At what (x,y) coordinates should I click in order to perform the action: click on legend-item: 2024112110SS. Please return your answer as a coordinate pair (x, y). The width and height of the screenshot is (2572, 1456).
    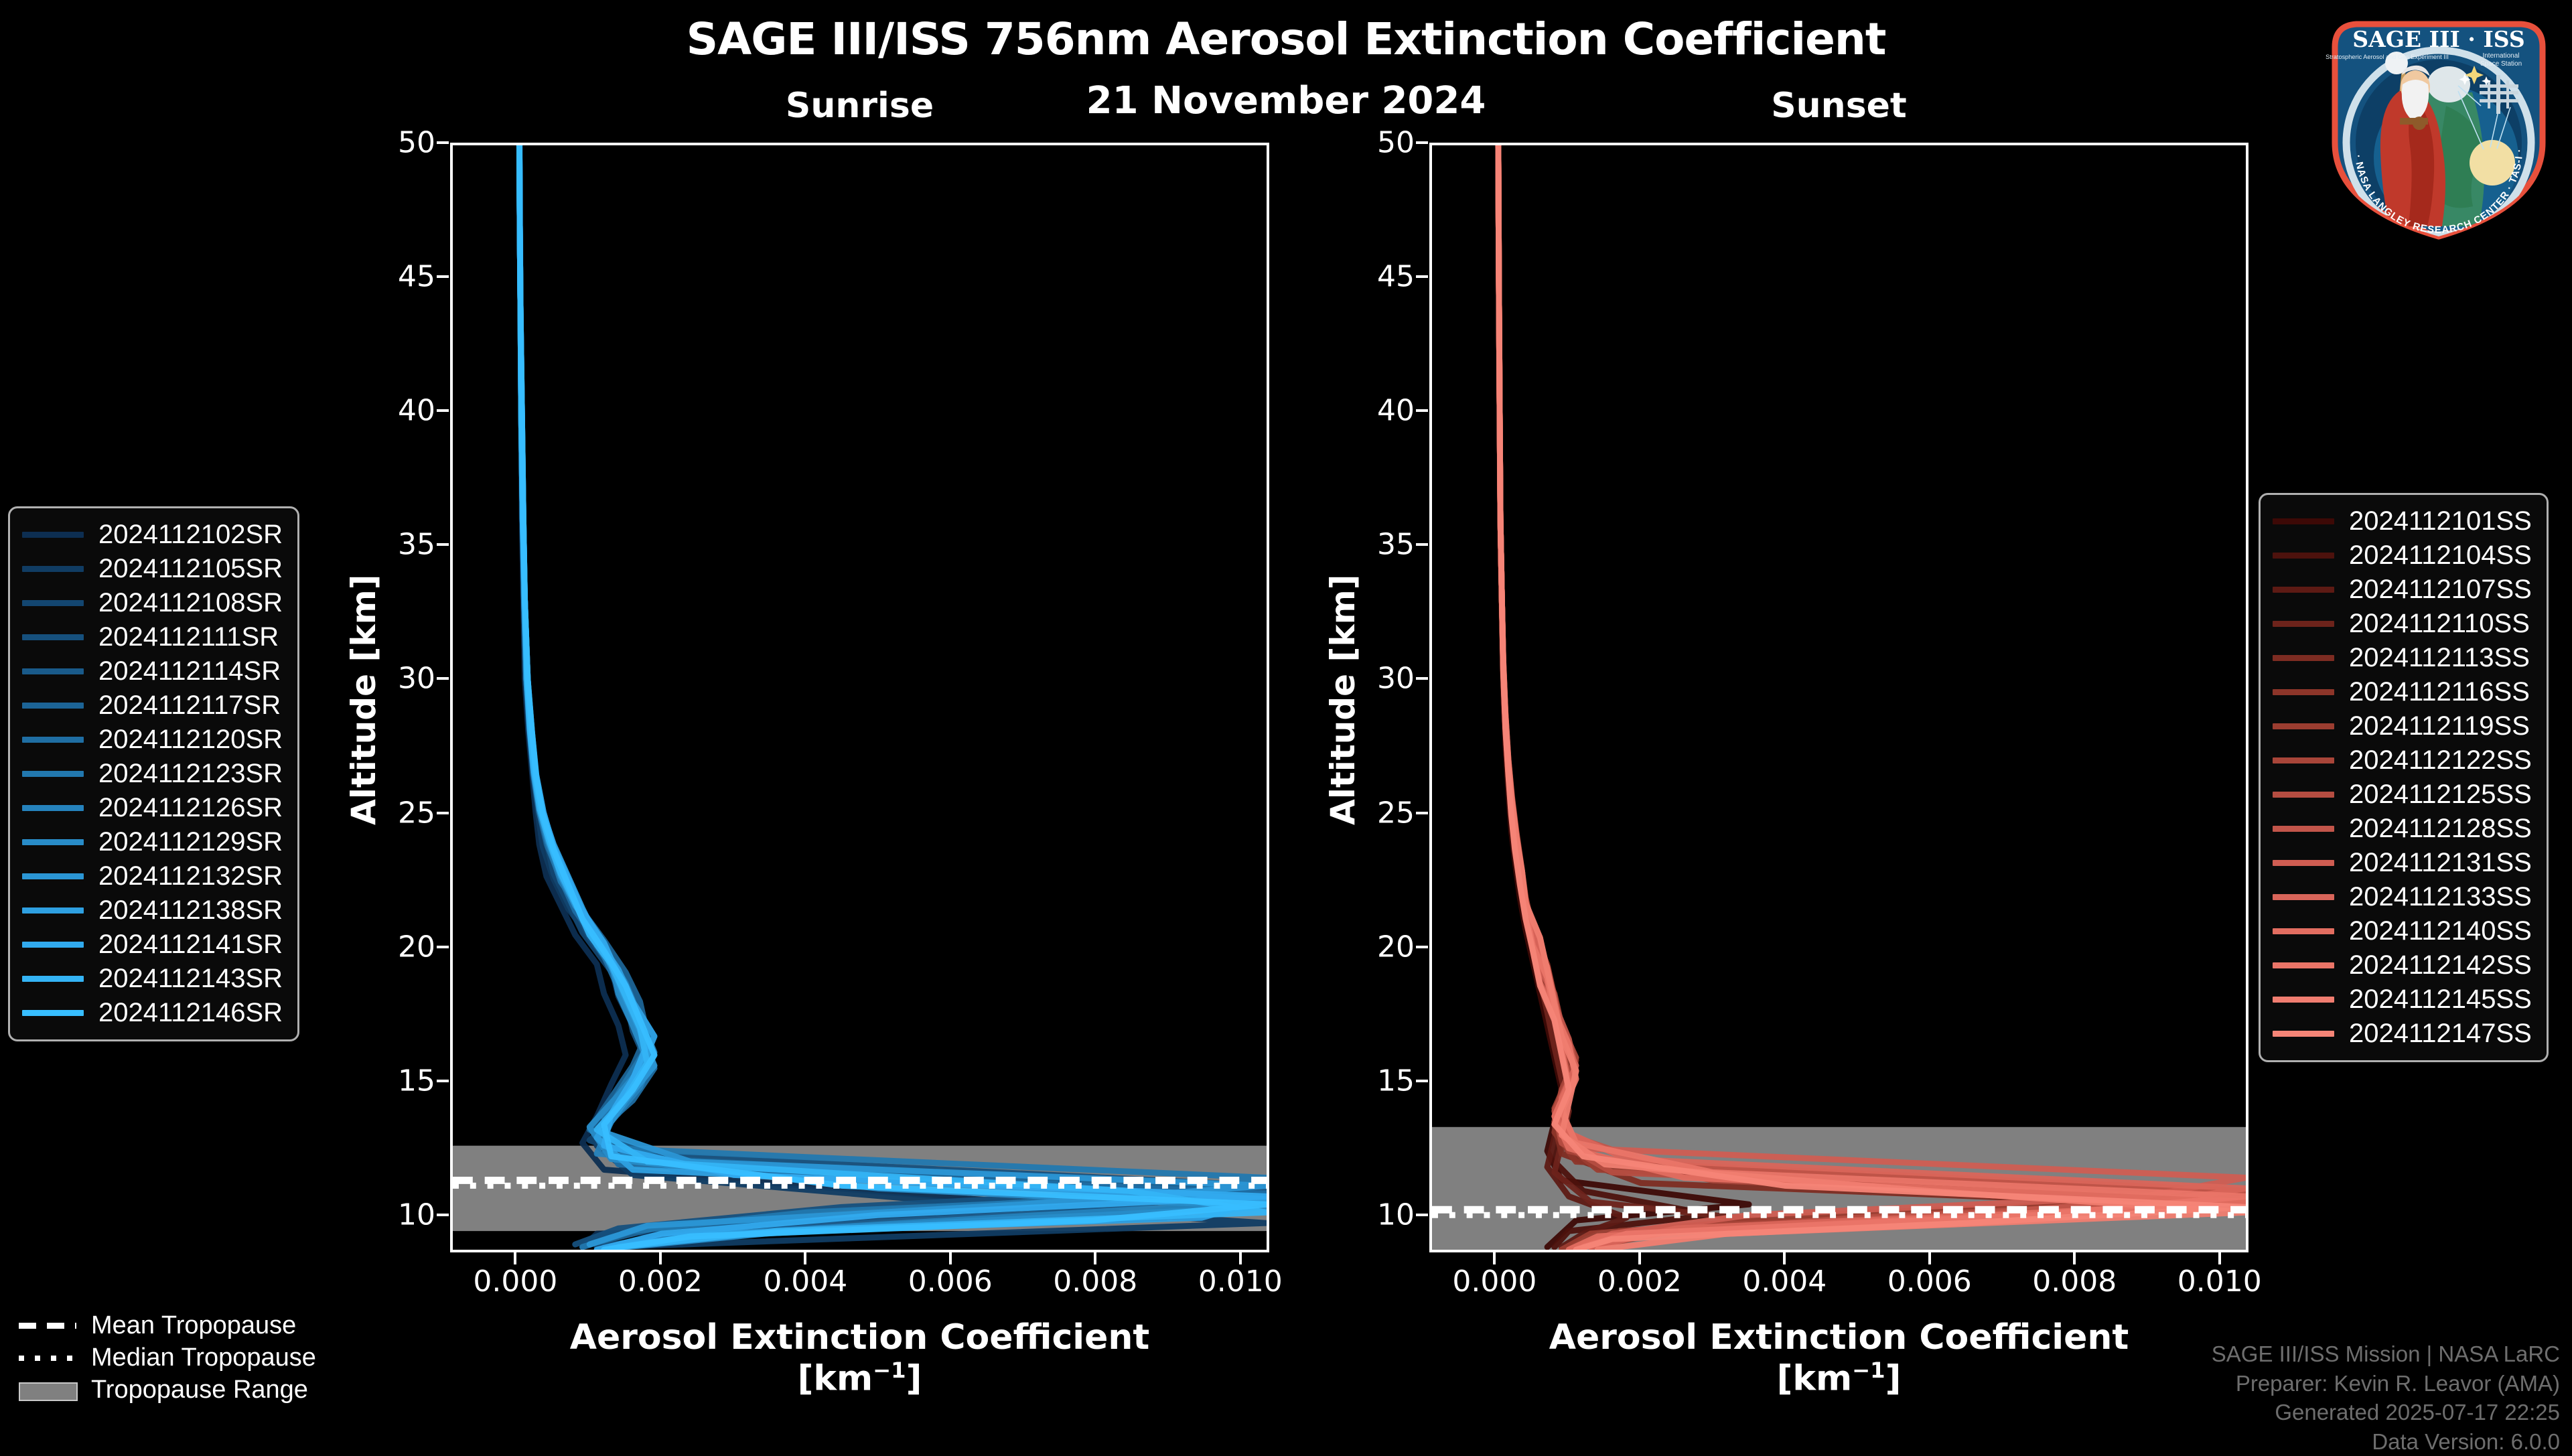
    Looking at the image, I should click on (2402, 624).